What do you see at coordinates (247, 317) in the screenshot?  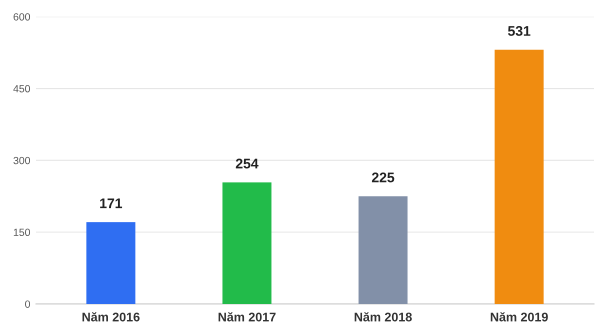 I see `x-tick-label: Năm 2017` at bounding box center [247, 317].